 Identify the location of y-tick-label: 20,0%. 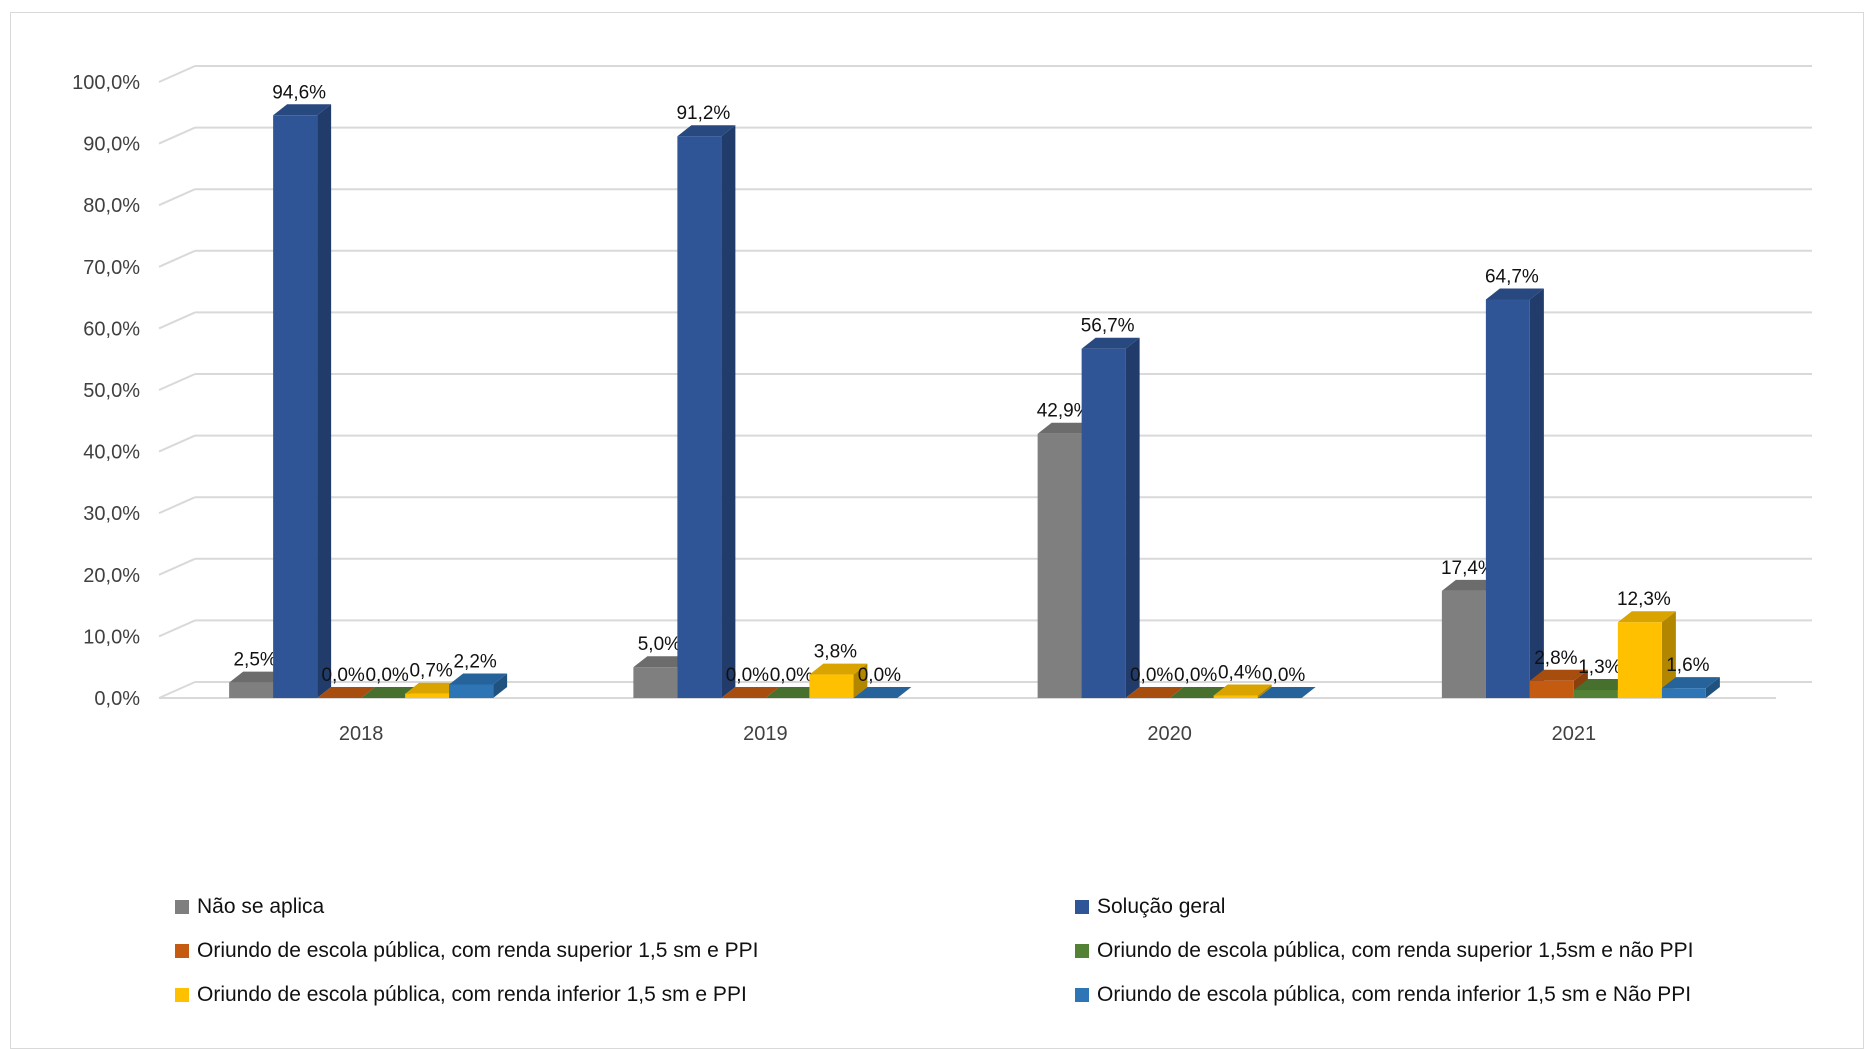
(111, 576).